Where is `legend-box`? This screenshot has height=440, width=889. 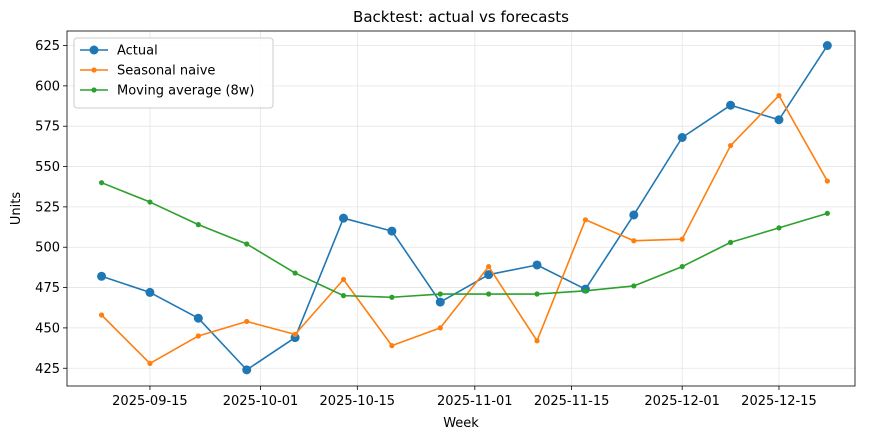
legend-box is located at coordinates (173, 73).